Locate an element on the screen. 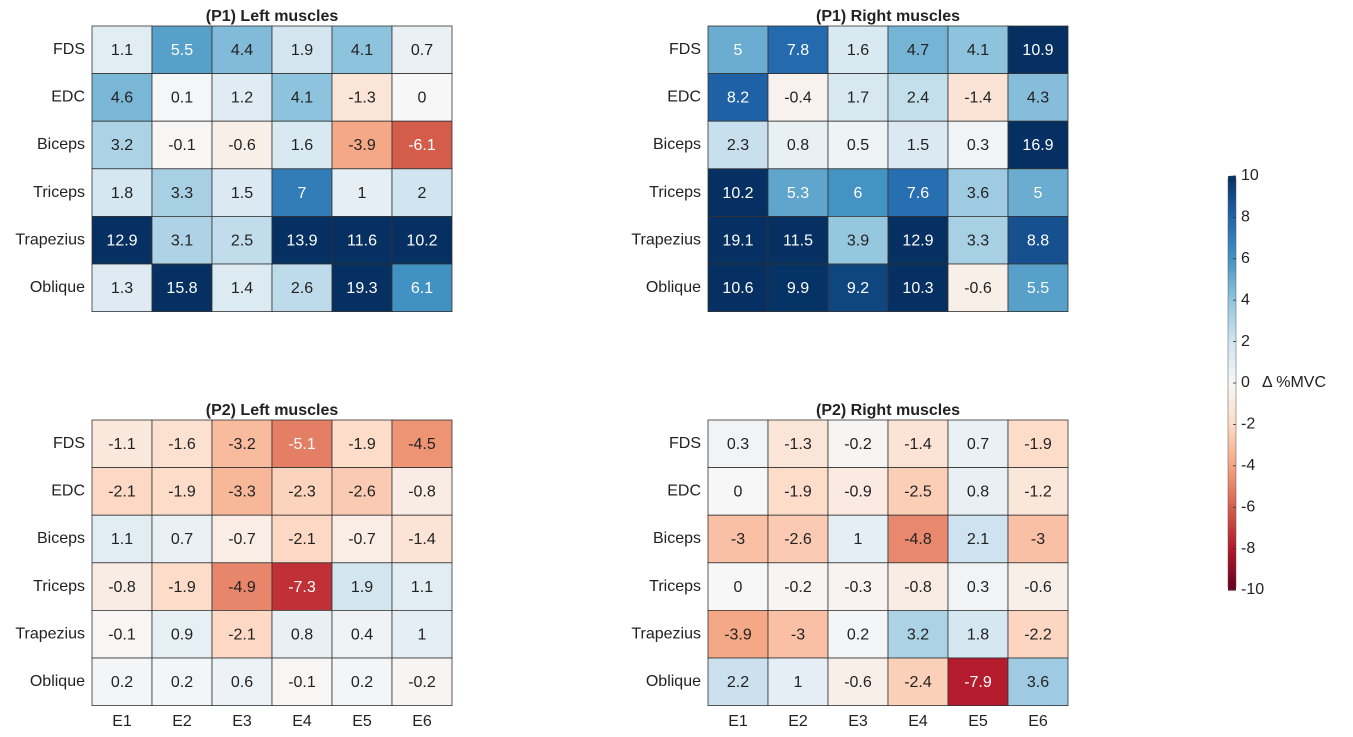 The image size is (1353, 737). cell-label: 0.9 is located at coordinates (182, 634).